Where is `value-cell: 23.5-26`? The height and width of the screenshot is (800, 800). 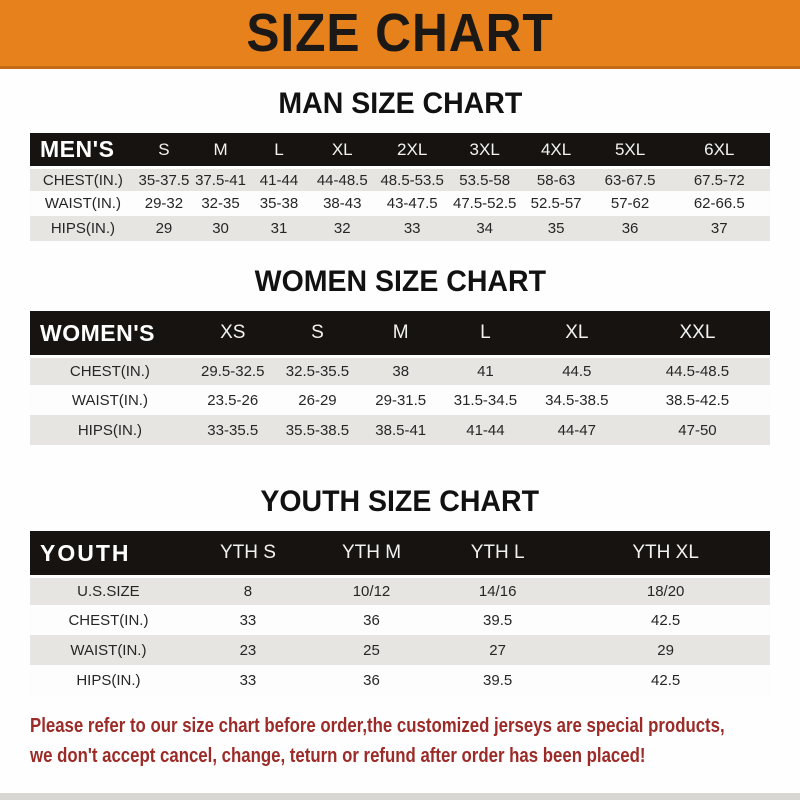
value-cell: 23.5-26 is located at coordinates (232, 400).